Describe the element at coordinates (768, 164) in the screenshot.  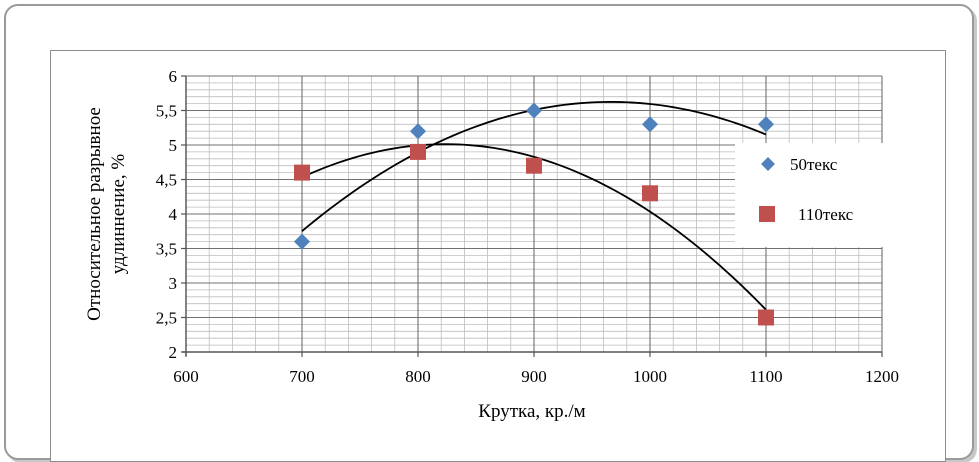
I see `legend-marker-50tex` at that location.